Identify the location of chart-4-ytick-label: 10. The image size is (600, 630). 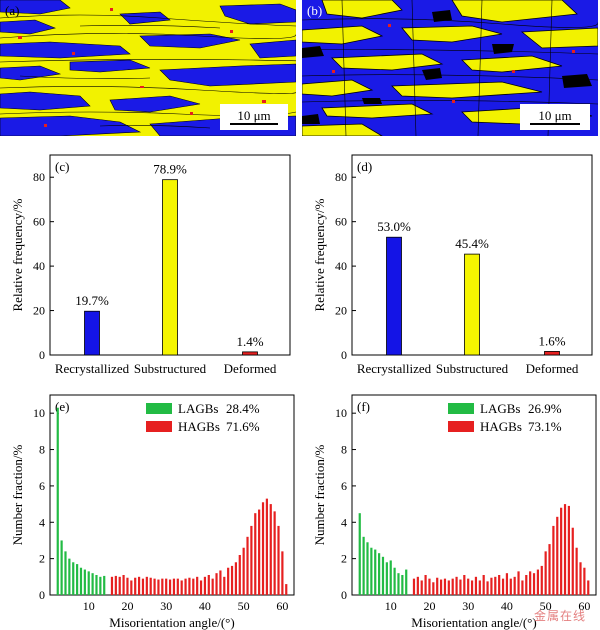
(341, 413).